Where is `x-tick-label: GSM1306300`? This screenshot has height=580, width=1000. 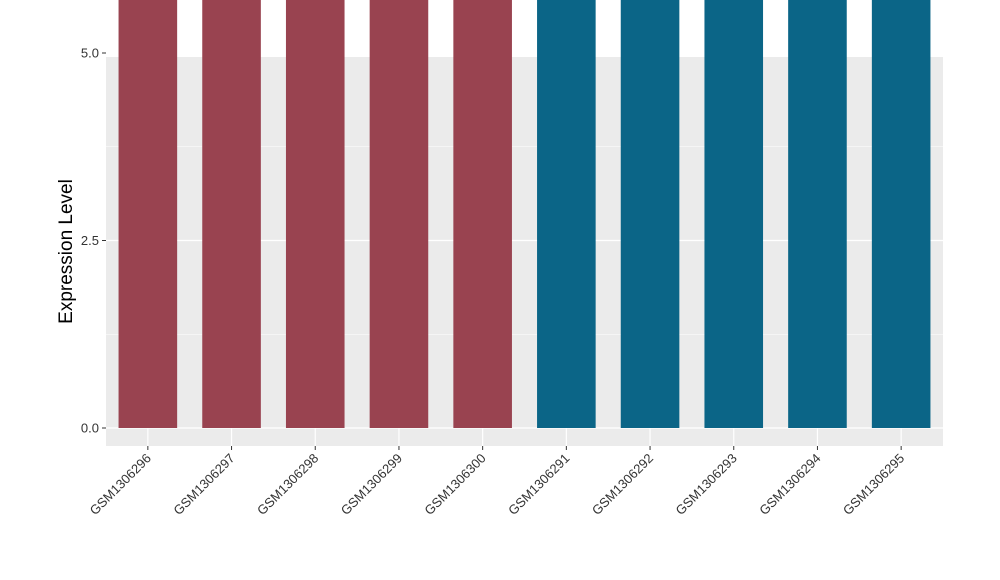 x-tick-label: GSM1306300 is located at coordinates (454, 484).